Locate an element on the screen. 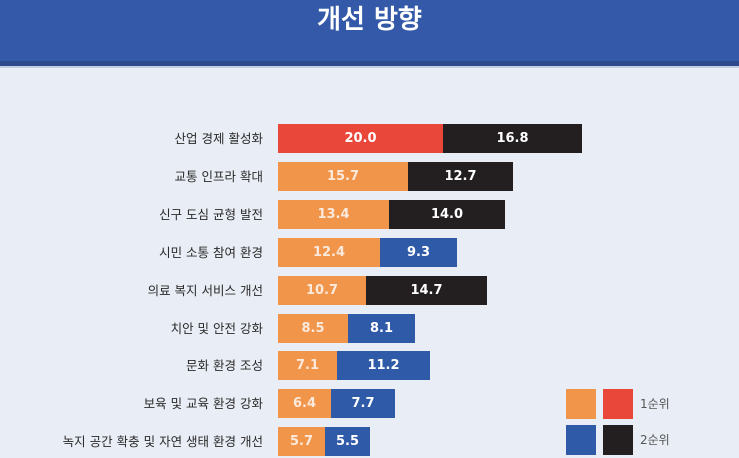  bar-rank1: 15.7 is located at coordinates (343, 176).